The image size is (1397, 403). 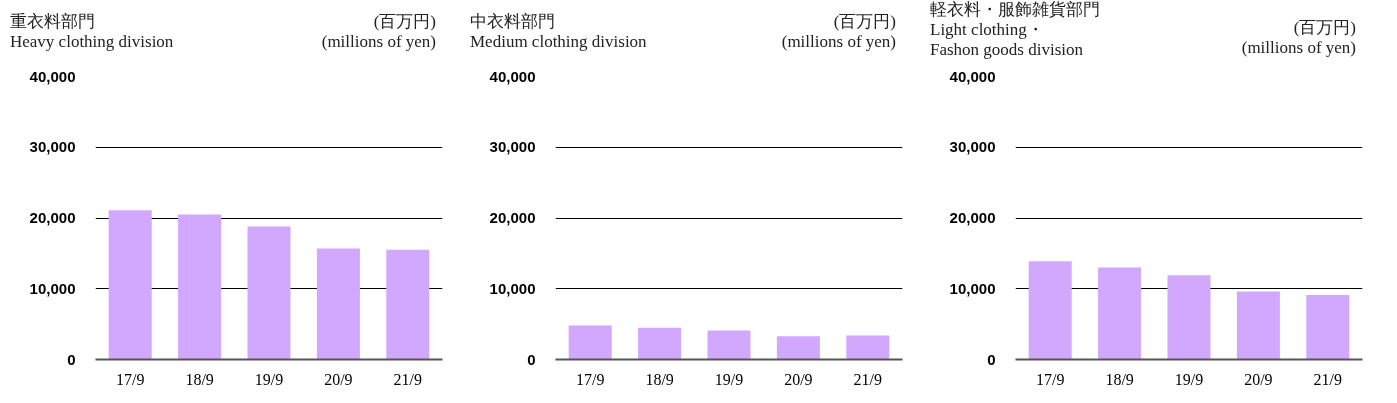 I want to click on chart-title: 軽衣料・服飾雑貨部門, so click(x=1015, y=10).